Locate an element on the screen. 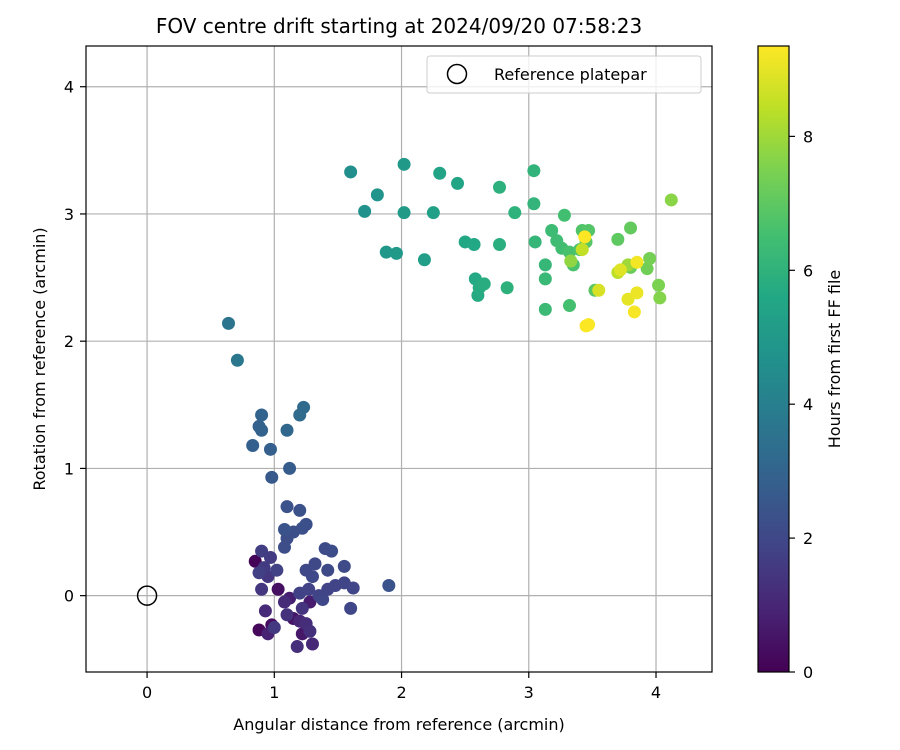 Image resolution: width=900 pixels, height=750 pixels. colorbar-gradient is located at coordinates (773, 359).